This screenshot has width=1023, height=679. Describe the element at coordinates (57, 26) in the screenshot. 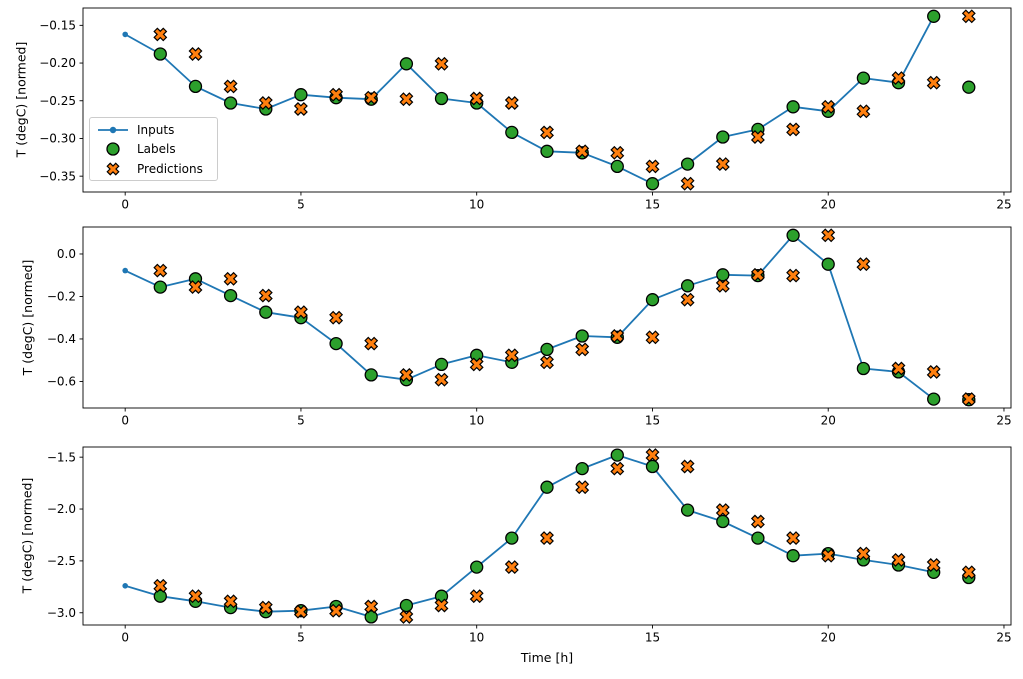

I see `y-tick-label: −0.15` at that location.